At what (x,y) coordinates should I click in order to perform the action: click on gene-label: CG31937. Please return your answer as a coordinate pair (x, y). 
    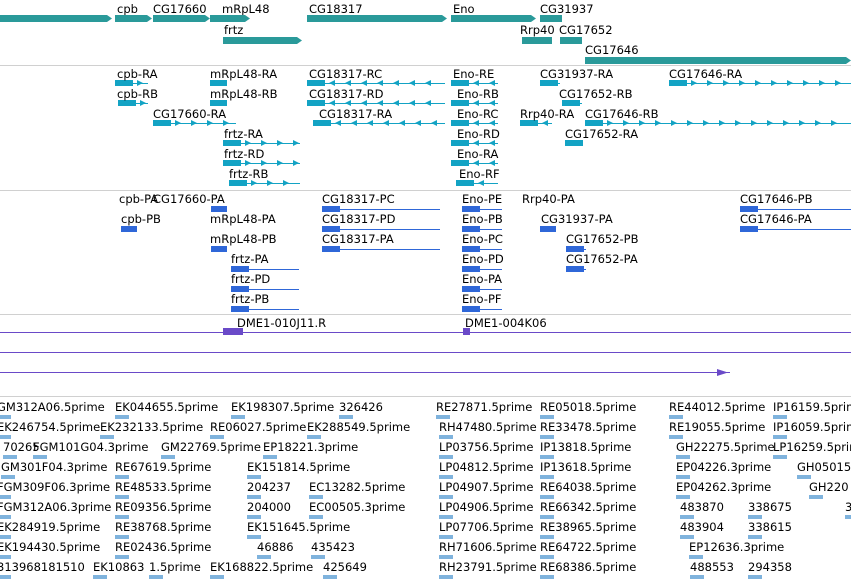
    Looking at the image, I should click on (567, 9).